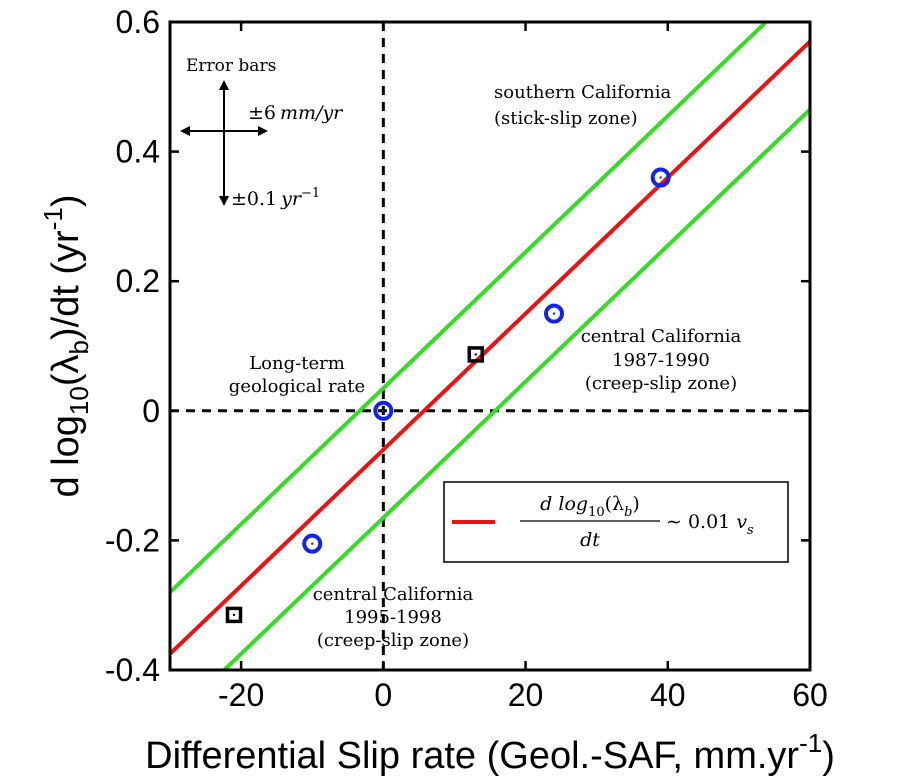 This screenshot has width=912, height=781. I want to click on annotation-longterm-line2: geological rate, so click(297, 386).